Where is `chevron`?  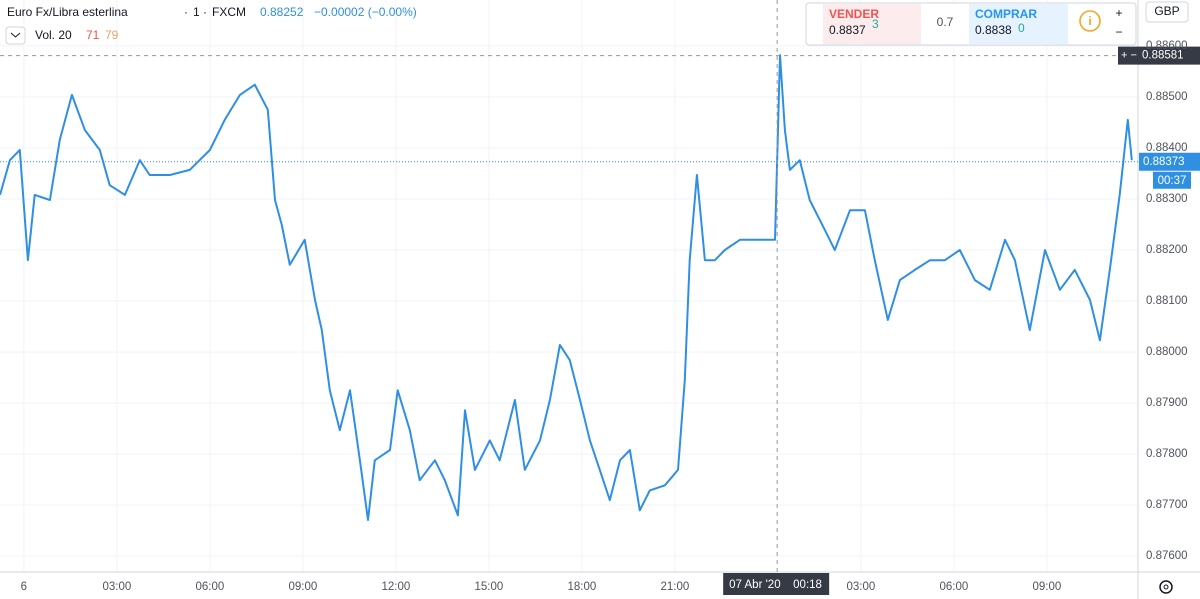 chevron is located at coordinates (15, 35).